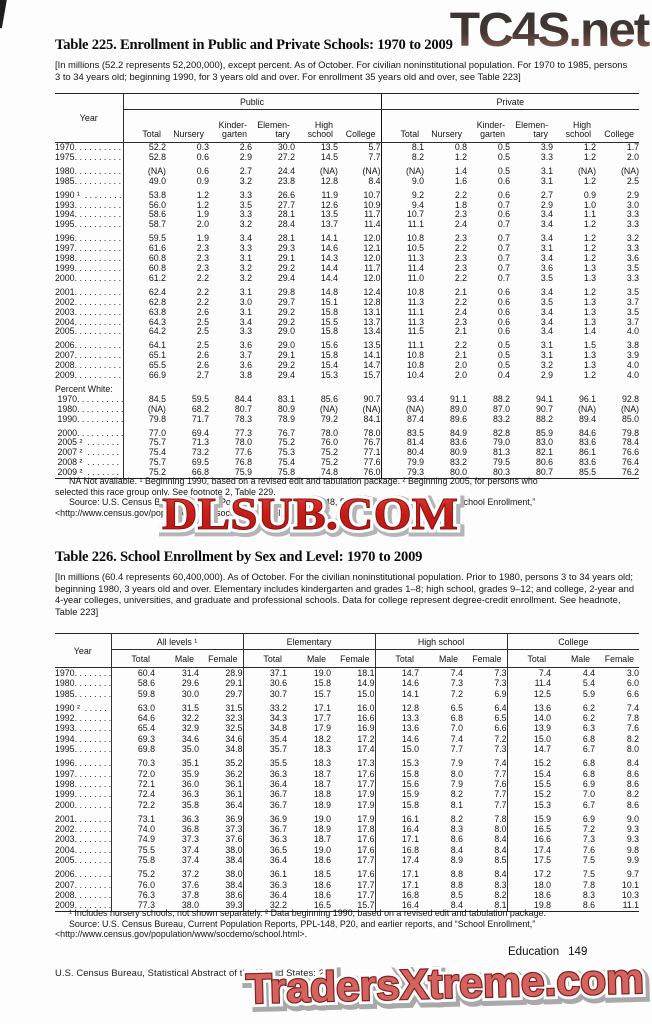 This screenshot has height=1024, width=652. Describe the element at coordinates (144, 225) in the screenshot. I see `data-cell: 58.7` at that location.